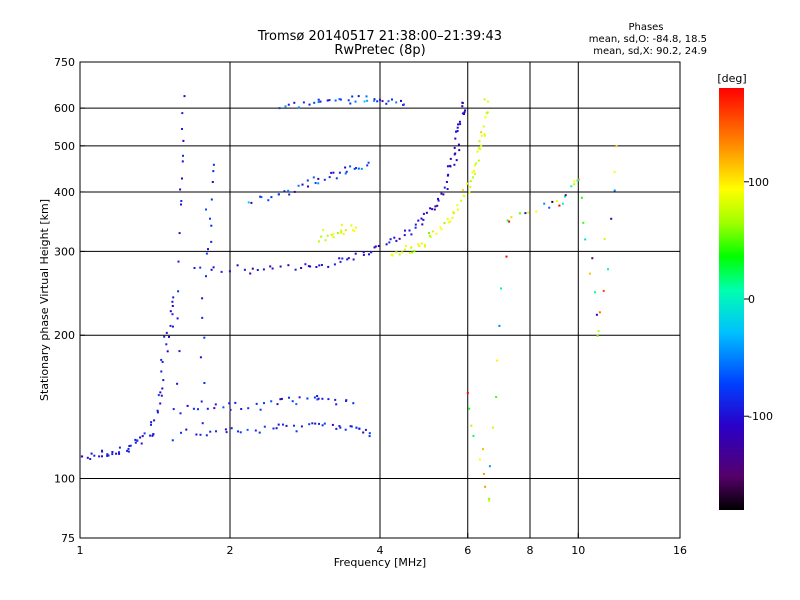  Describe the element at coordinates (64, 146) in the screenshot. I see `y-tick-label: 500` at that location.